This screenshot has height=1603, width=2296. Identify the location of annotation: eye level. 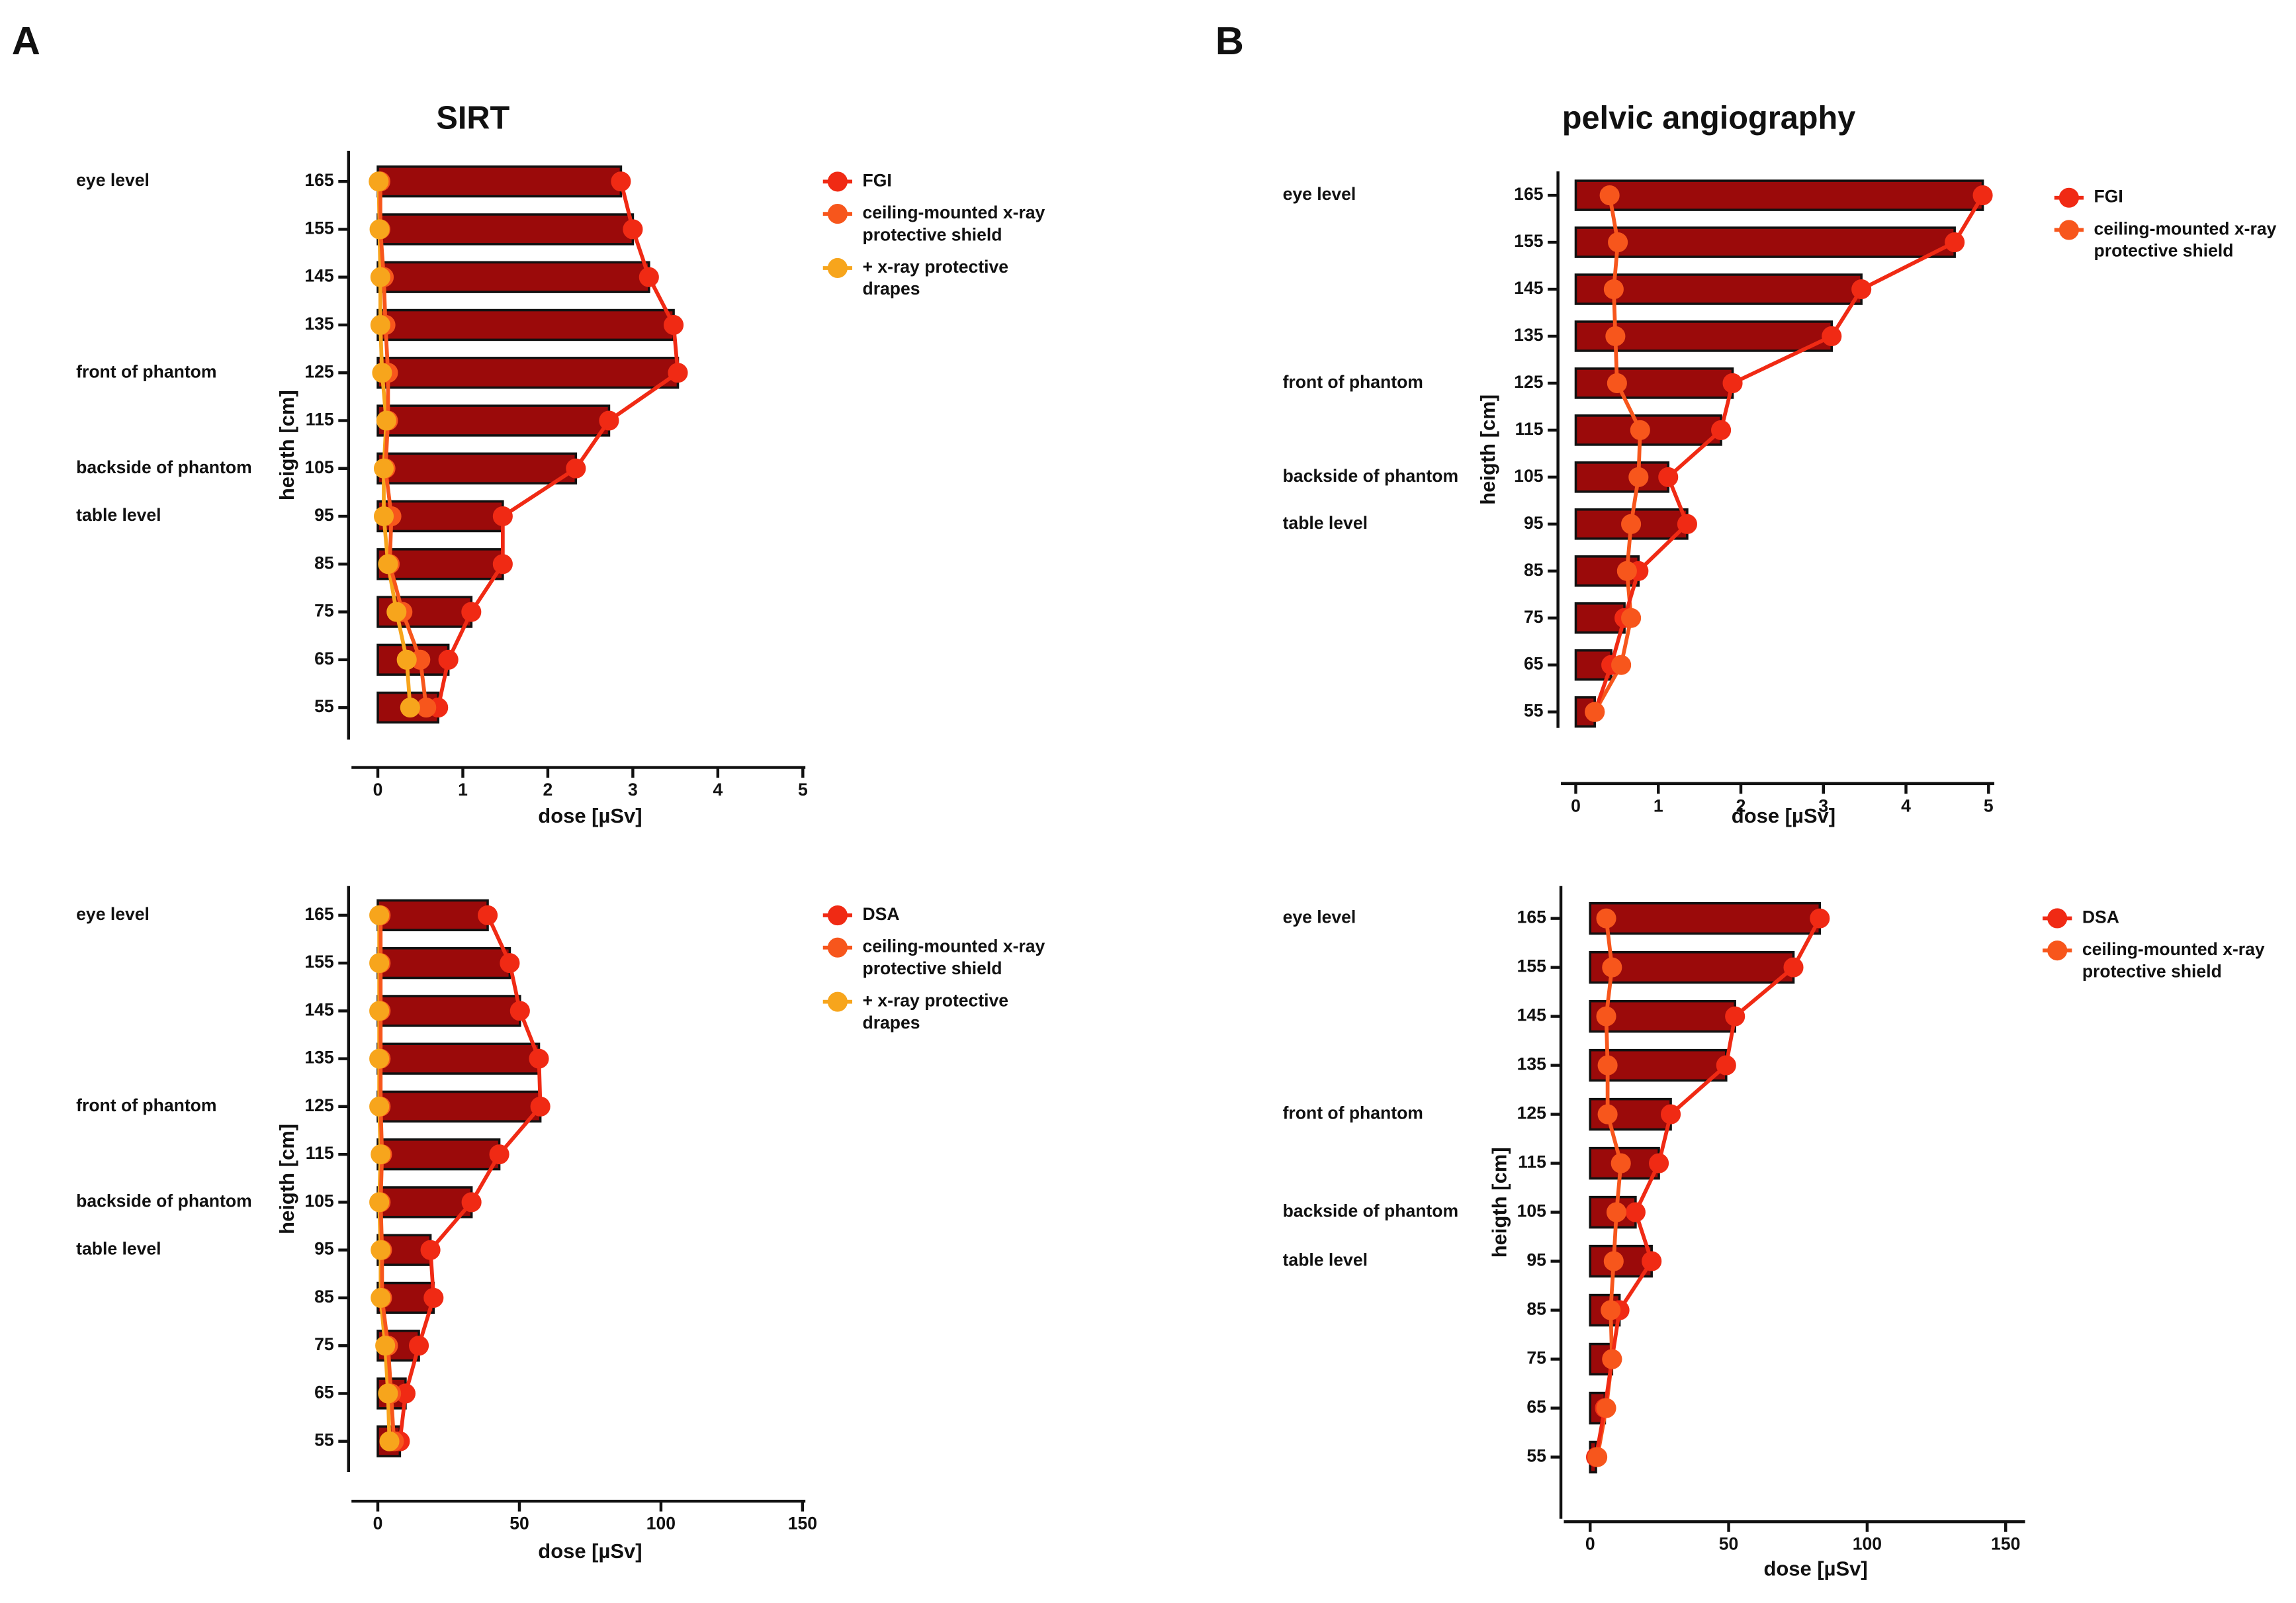
(1319, 917).